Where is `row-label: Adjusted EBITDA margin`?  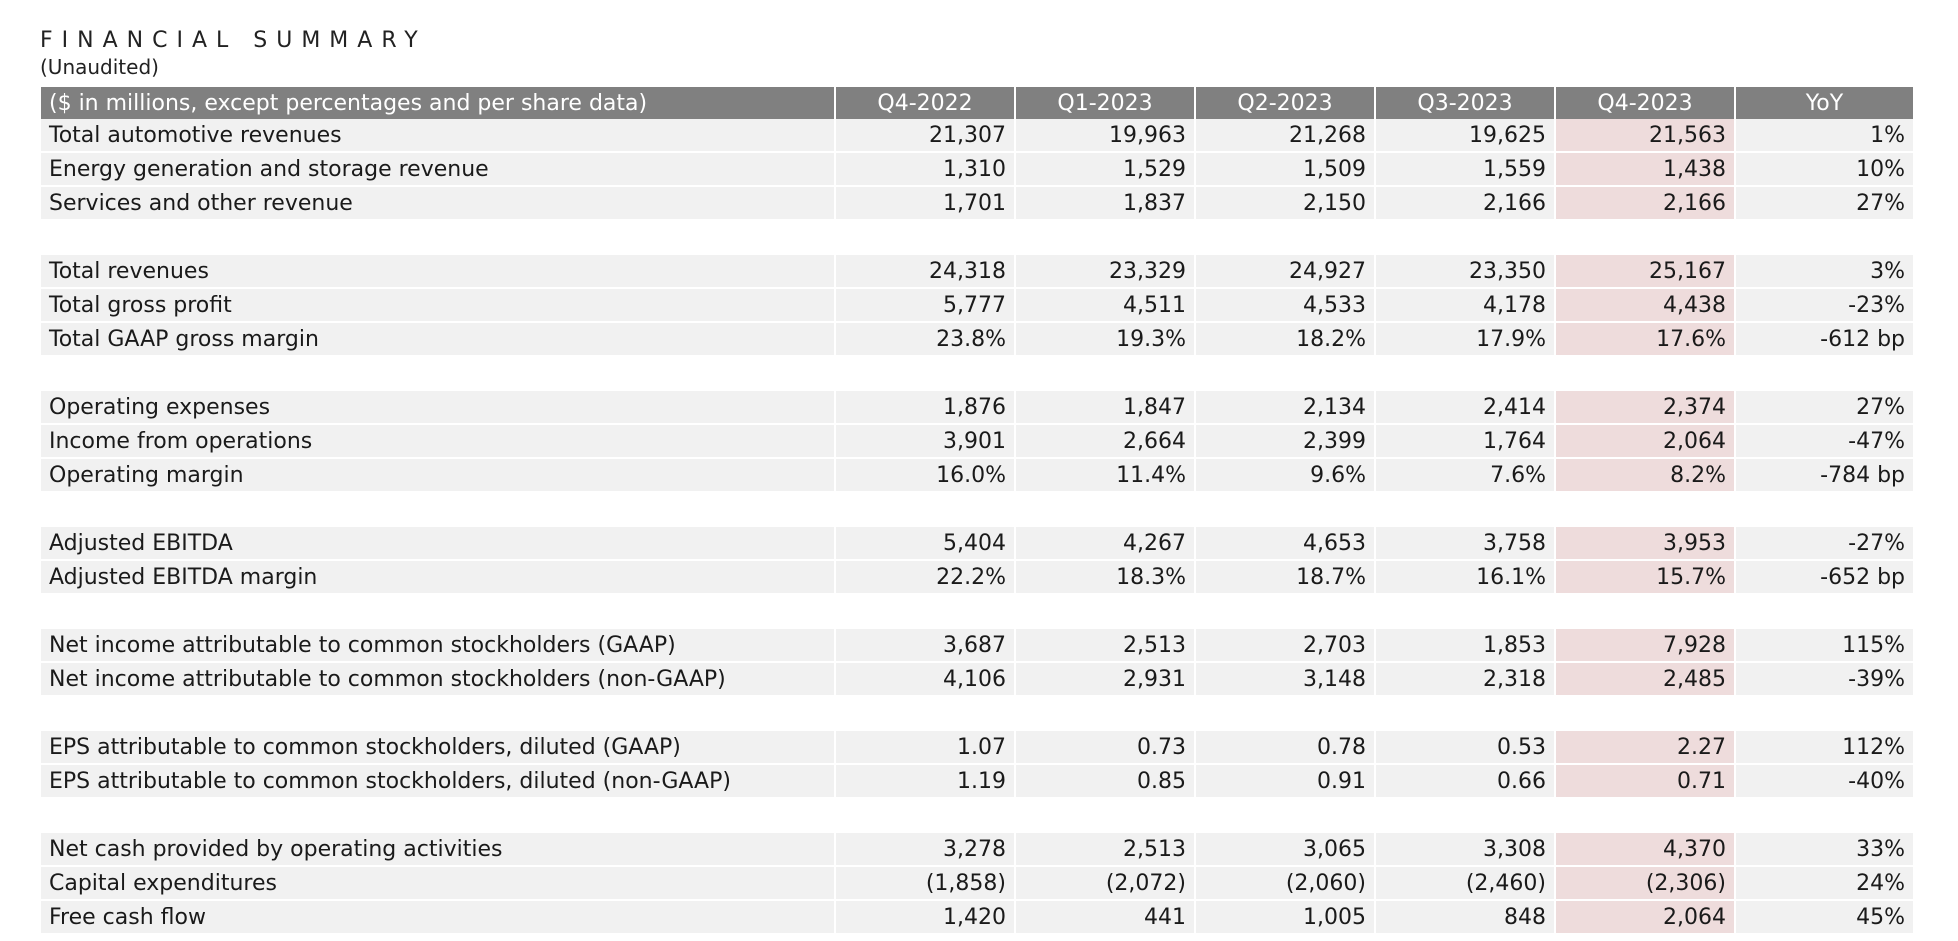
row-label: Adjusted EBITDA margin is located at coordinates (438, 578).